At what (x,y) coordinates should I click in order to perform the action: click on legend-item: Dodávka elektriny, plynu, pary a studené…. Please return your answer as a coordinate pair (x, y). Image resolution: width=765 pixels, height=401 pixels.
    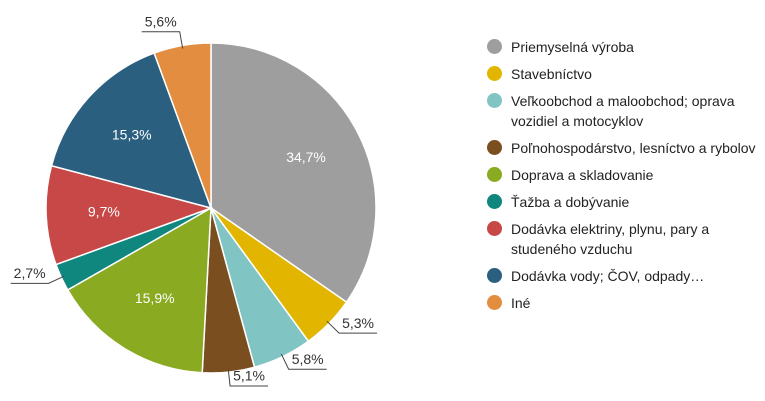
    Looking at the image, I should click on (622, 239).